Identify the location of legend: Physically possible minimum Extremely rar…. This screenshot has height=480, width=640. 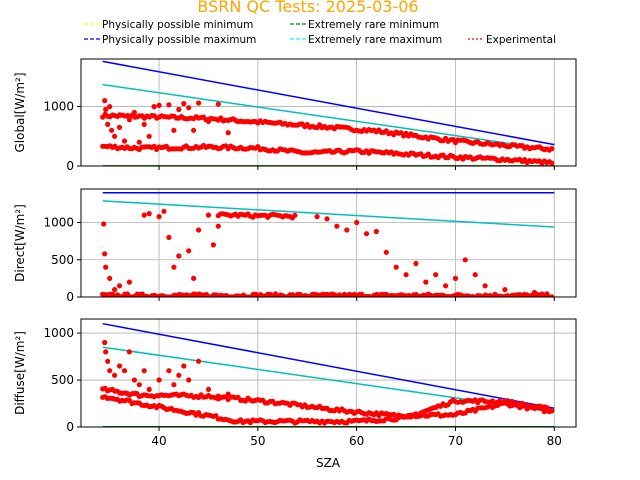
(320, 32).